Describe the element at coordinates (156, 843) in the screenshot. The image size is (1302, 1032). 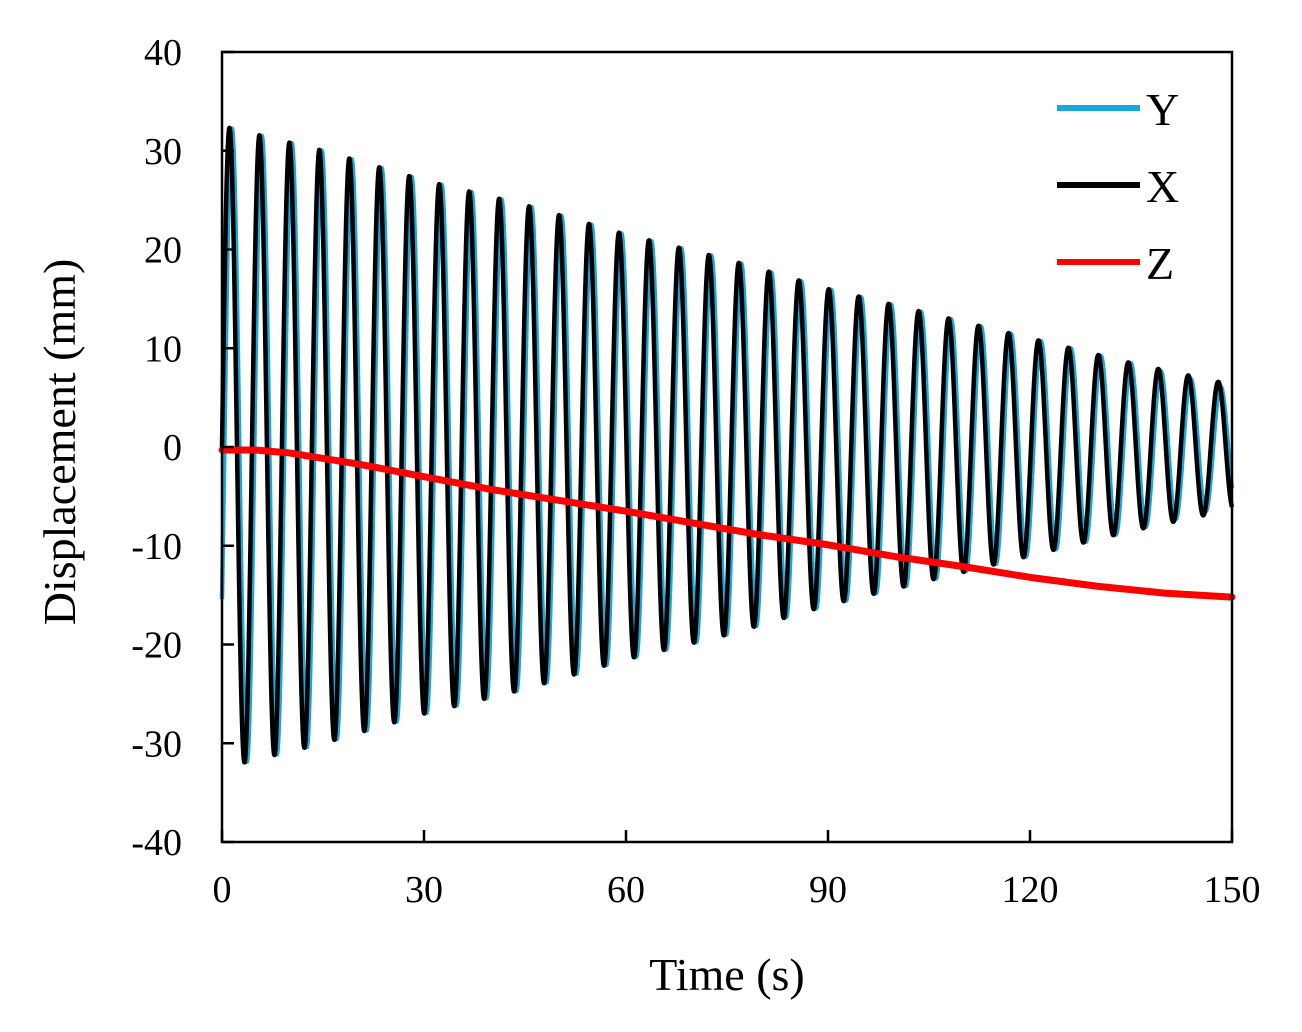
I see `y-tick-label: -40` at that location.